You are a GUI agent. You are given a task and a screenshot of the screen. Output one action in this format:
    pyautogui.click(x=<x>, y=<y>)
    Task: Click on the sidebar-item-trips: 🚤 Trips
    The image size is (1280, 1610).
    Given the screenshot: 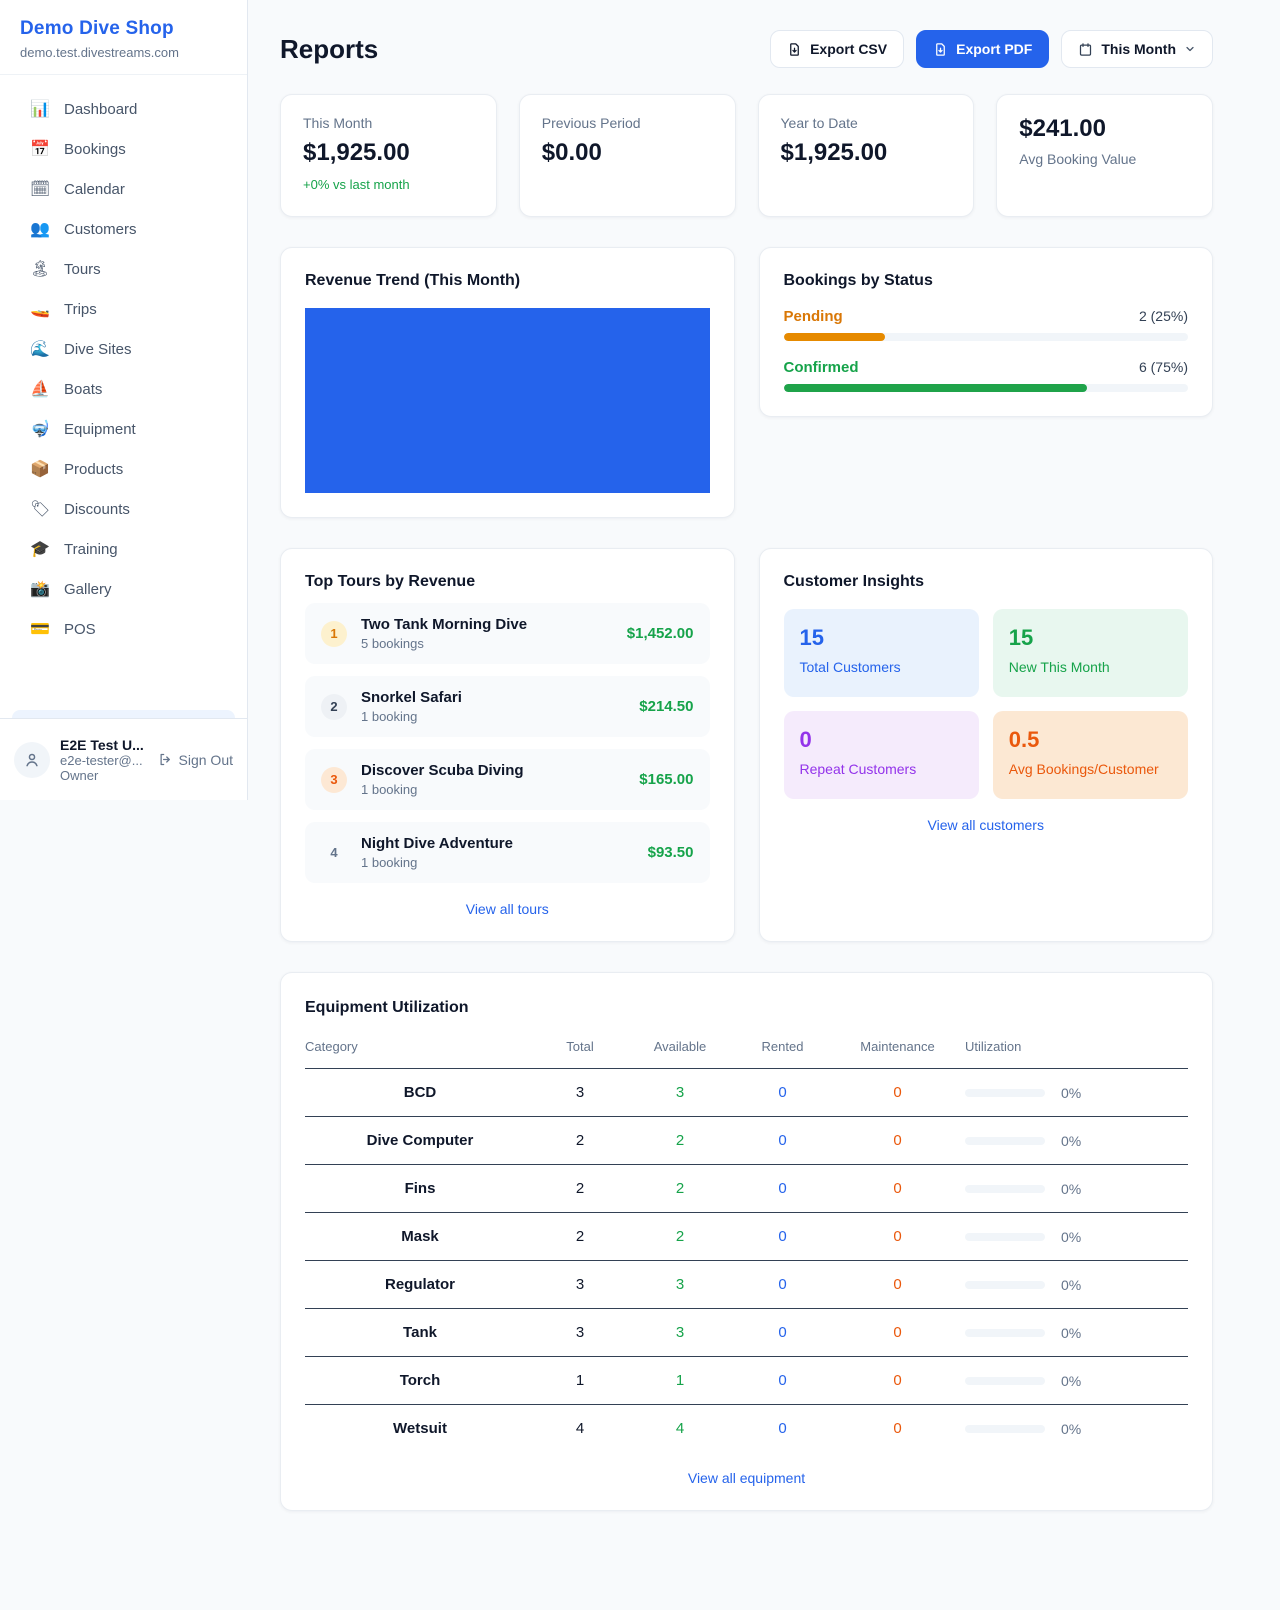 What is the action you would take?
    pyautogui.click(x=123, y=309)
    